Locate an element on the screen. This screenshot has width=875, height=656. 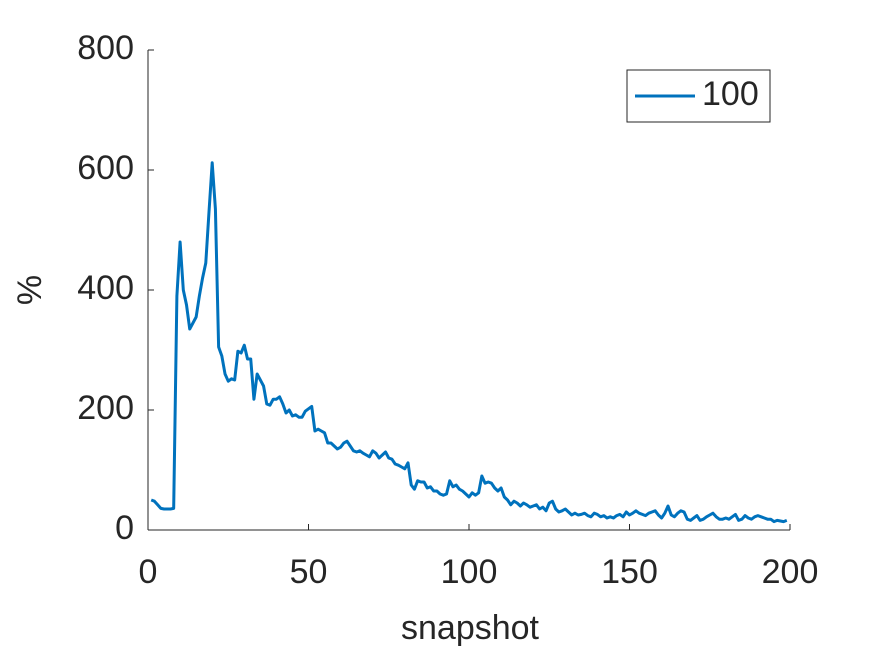
y-tick-label: 200 is located at coordinates (105, 408).